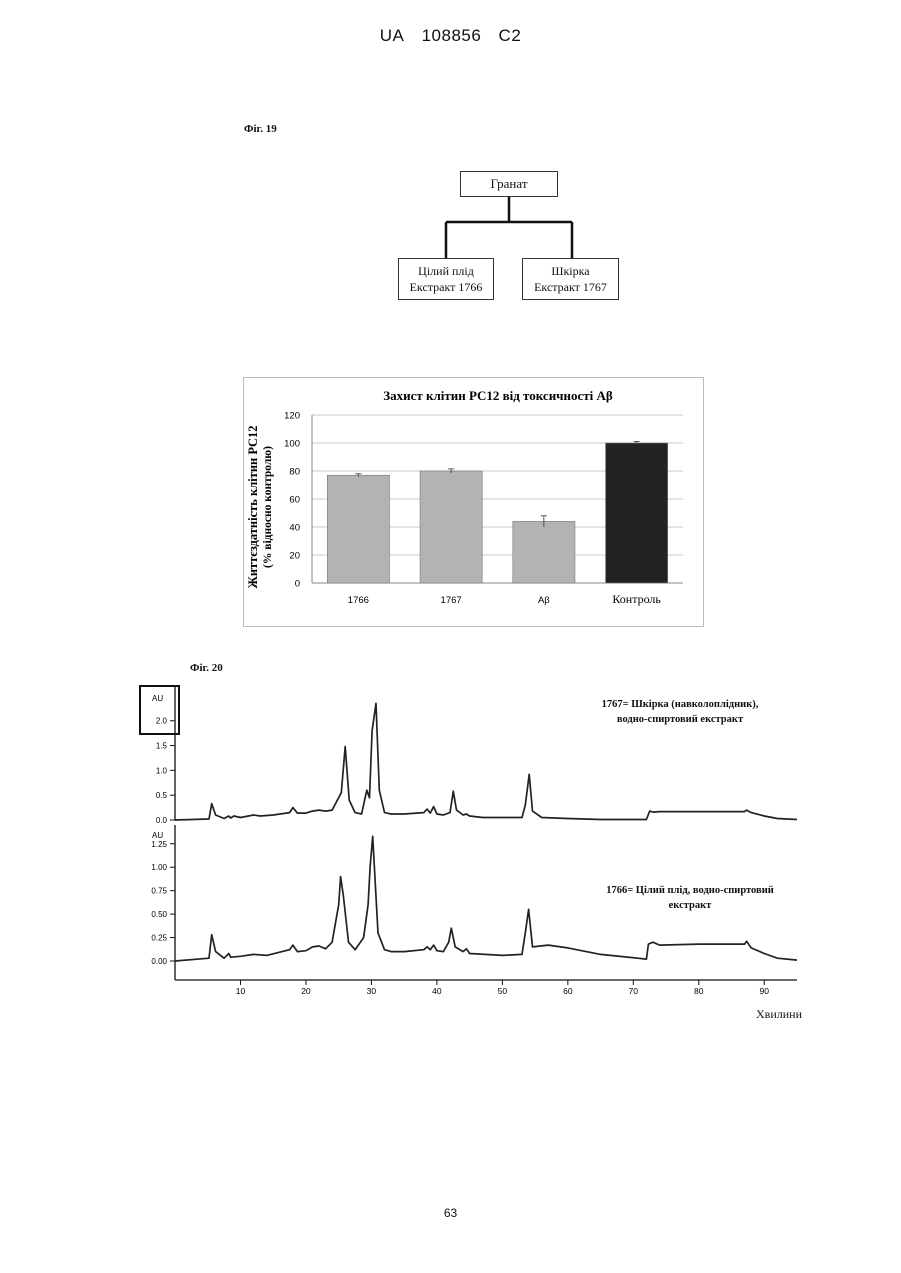 This screenshot has height=1273, width=901. What do you see at coordinates (268, 507) in the screenshot?
I see `bar-chart-ylabel-2: (% відносно контролю)` at bounding box center [268, 507].